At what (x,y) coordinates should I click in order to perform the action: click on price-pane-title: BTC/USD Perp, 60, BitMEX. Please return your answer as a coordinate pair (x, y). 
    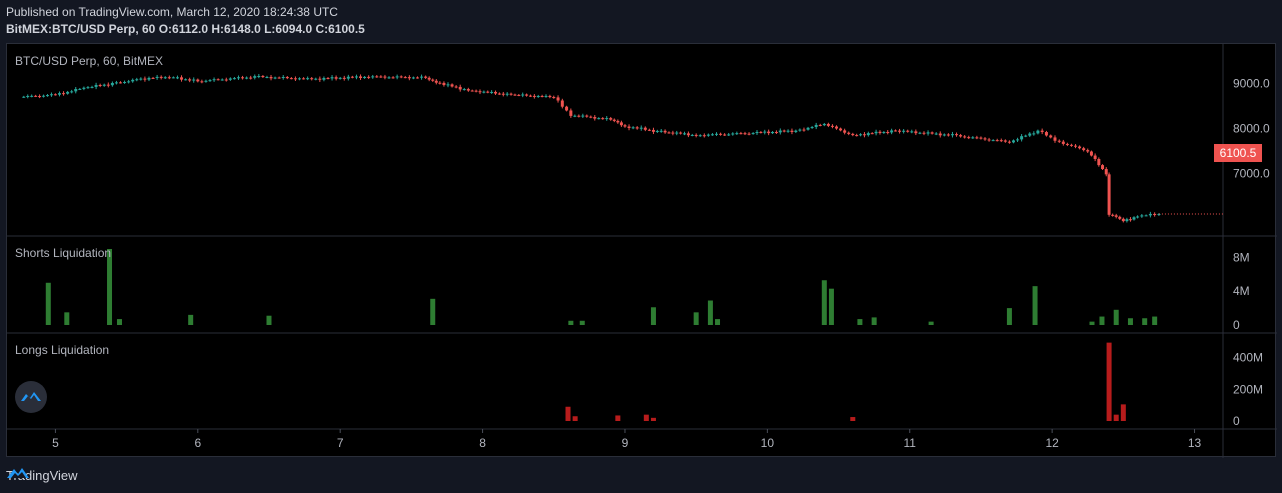
    Looking at the image, I should click on (89, 61).